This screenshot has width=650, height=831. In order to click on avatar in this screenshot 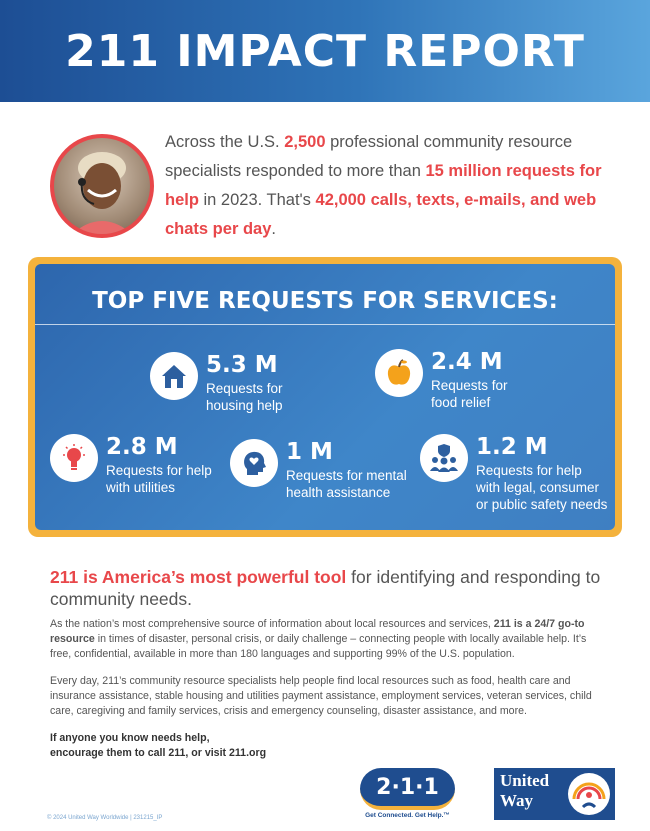, I will do `click(102, 186)`.